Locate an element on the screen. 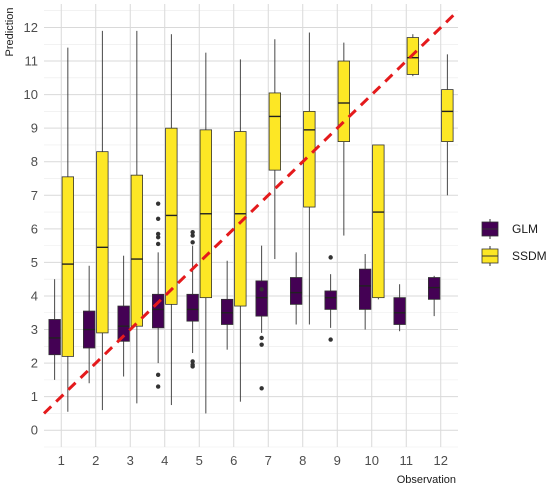  y-tick-label: 5 is located at coordinates (34, 262).